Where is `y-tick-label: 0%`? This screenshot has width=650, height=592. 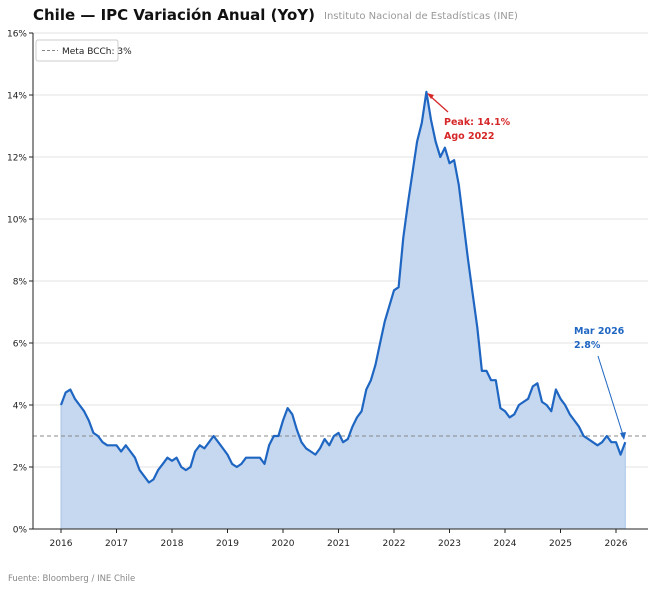
y-tick-label: 0% is located at coordinates (20, 531).